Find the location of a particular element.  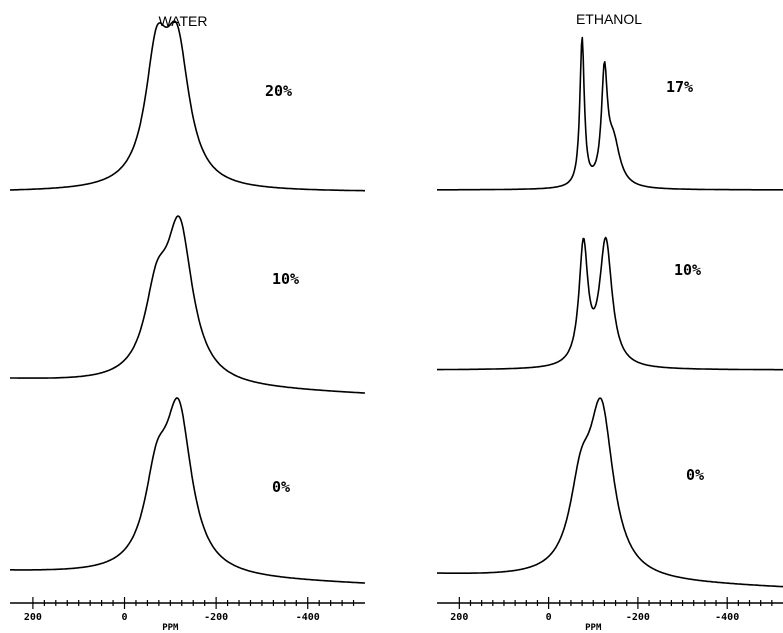

ethanol-tick-label: 0 is located at coordinates (549, 617).